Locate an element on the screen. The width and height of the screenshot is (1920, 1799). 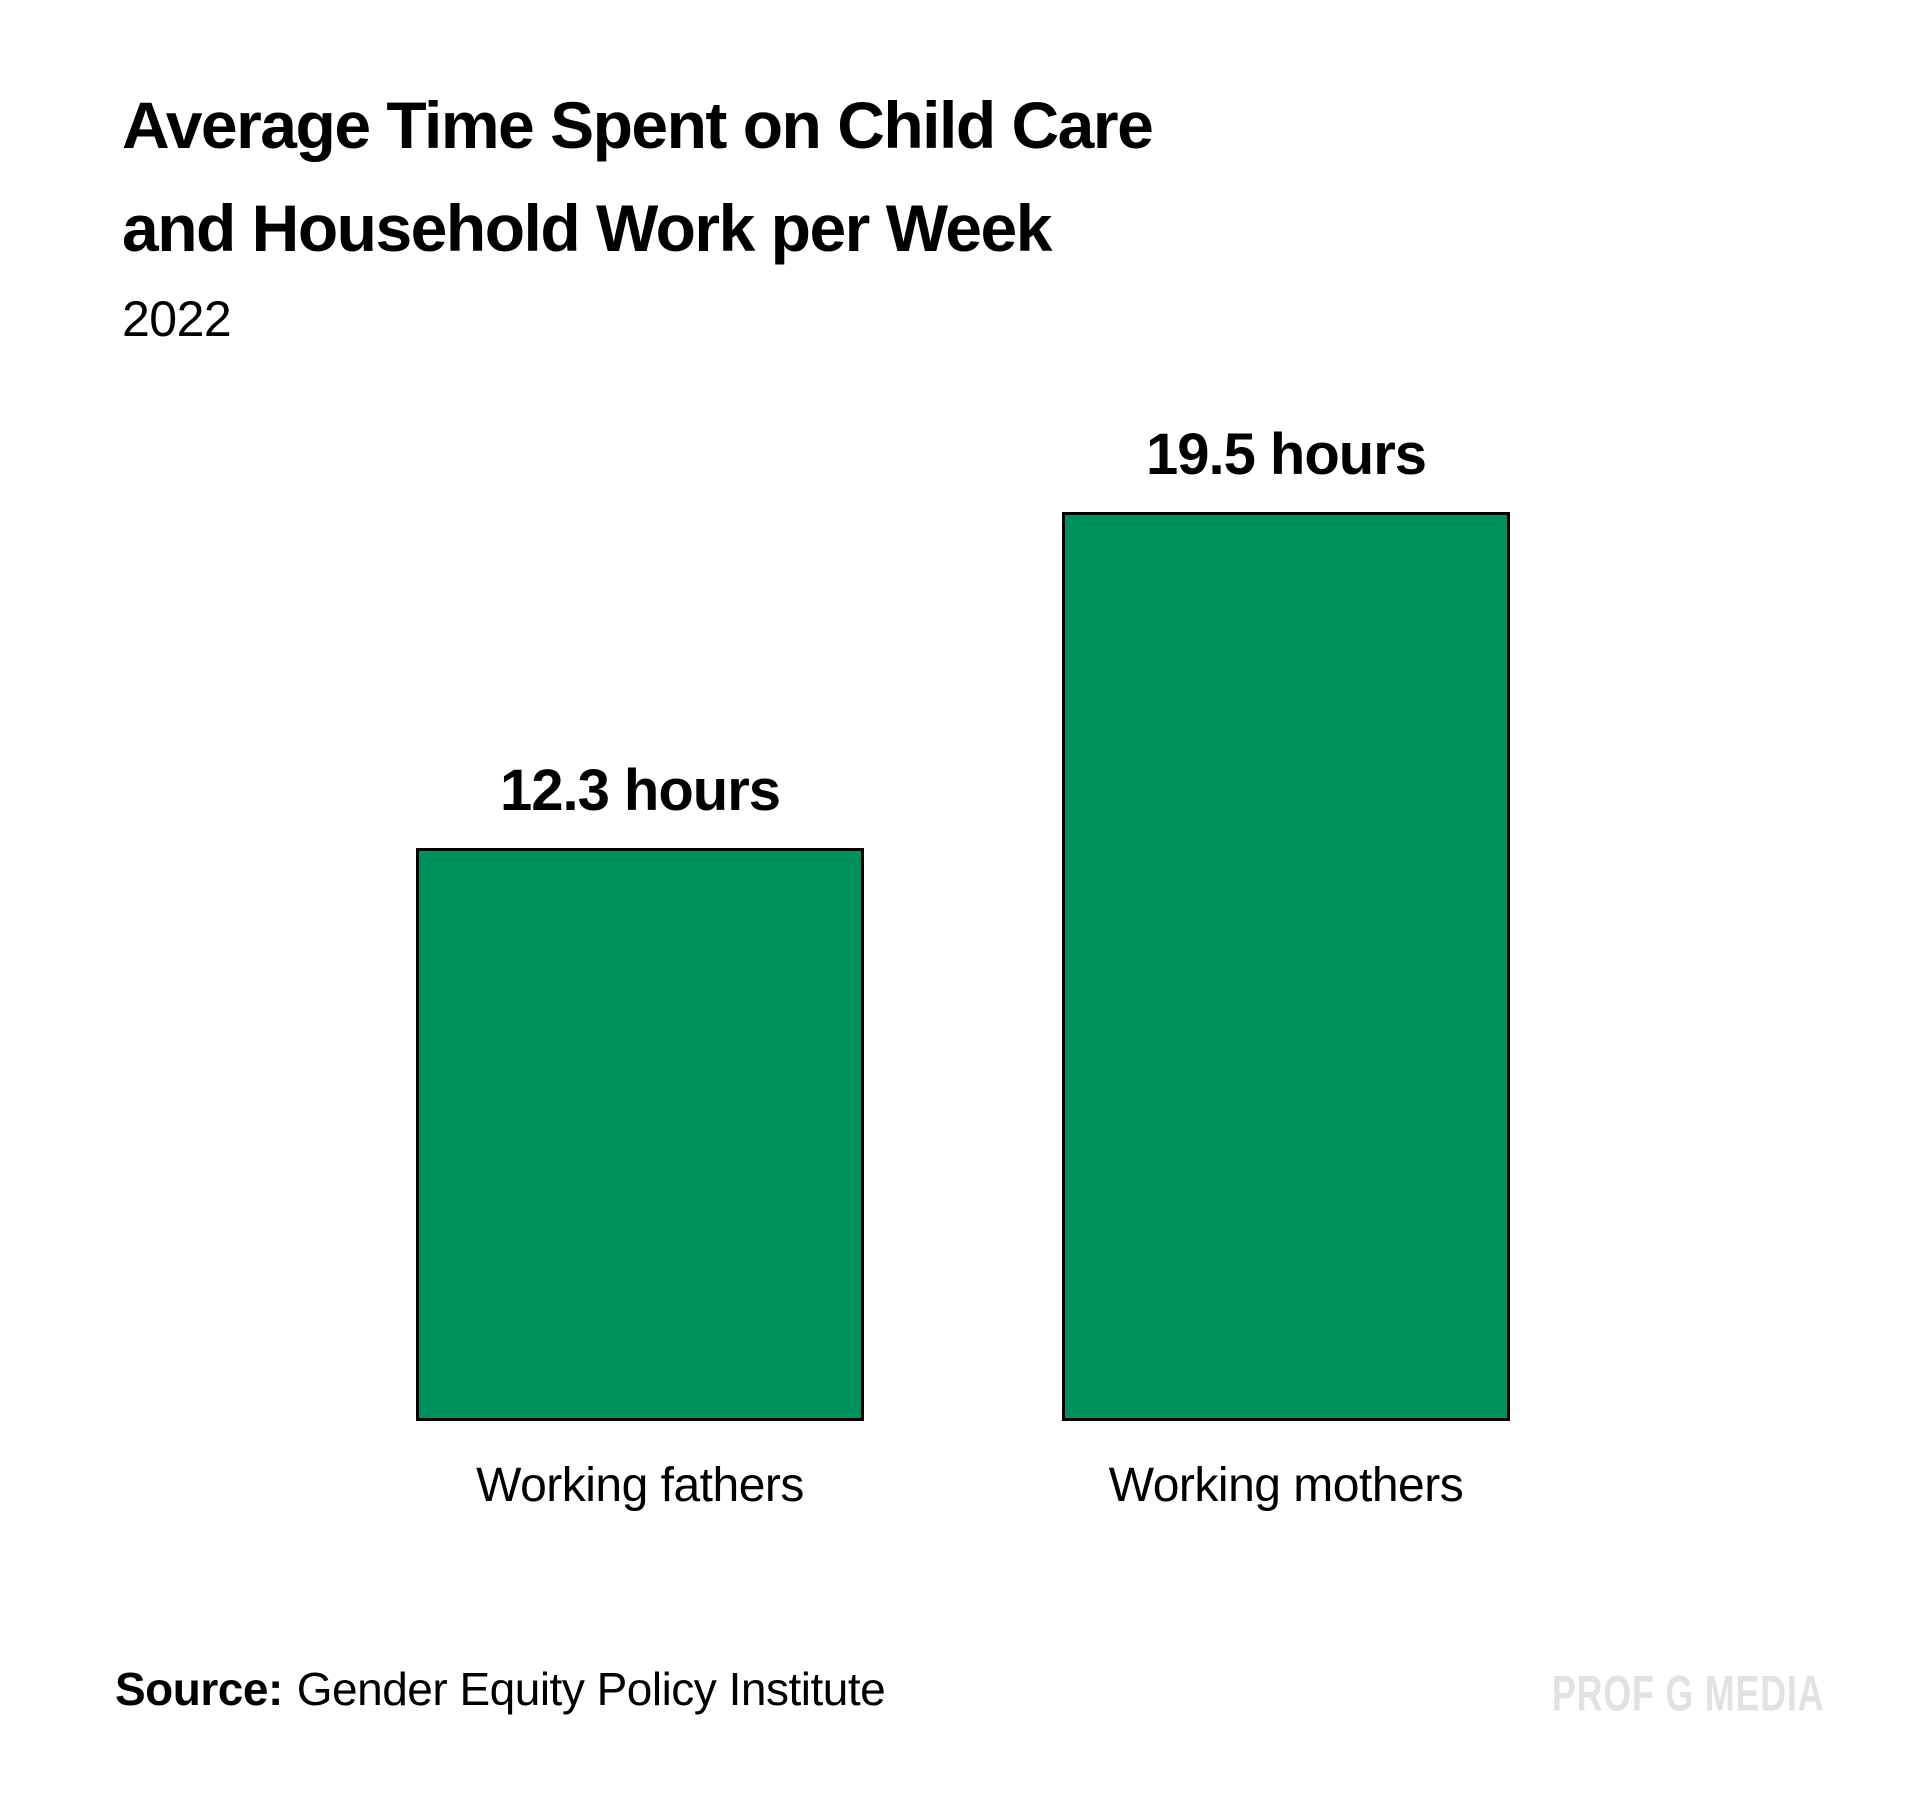
value-label-working-fathers: 12.3 hours is located at coordinates (640, 790).